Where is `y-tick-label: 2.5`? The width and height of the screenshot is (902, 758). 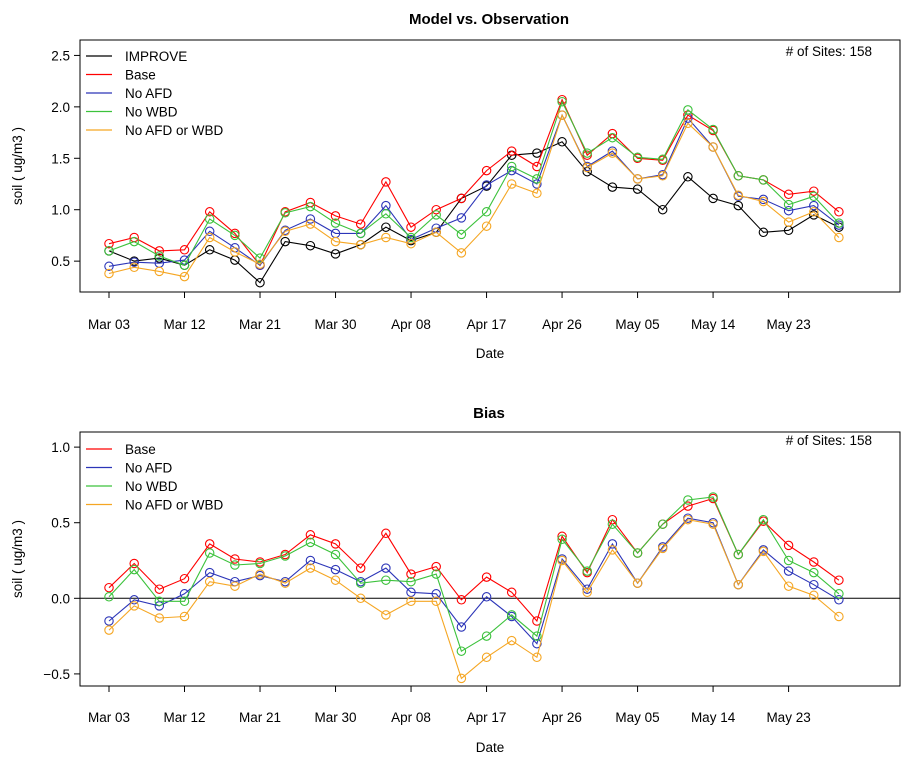 y-tick-label: 2.5 is located at coordinates (60, 55).